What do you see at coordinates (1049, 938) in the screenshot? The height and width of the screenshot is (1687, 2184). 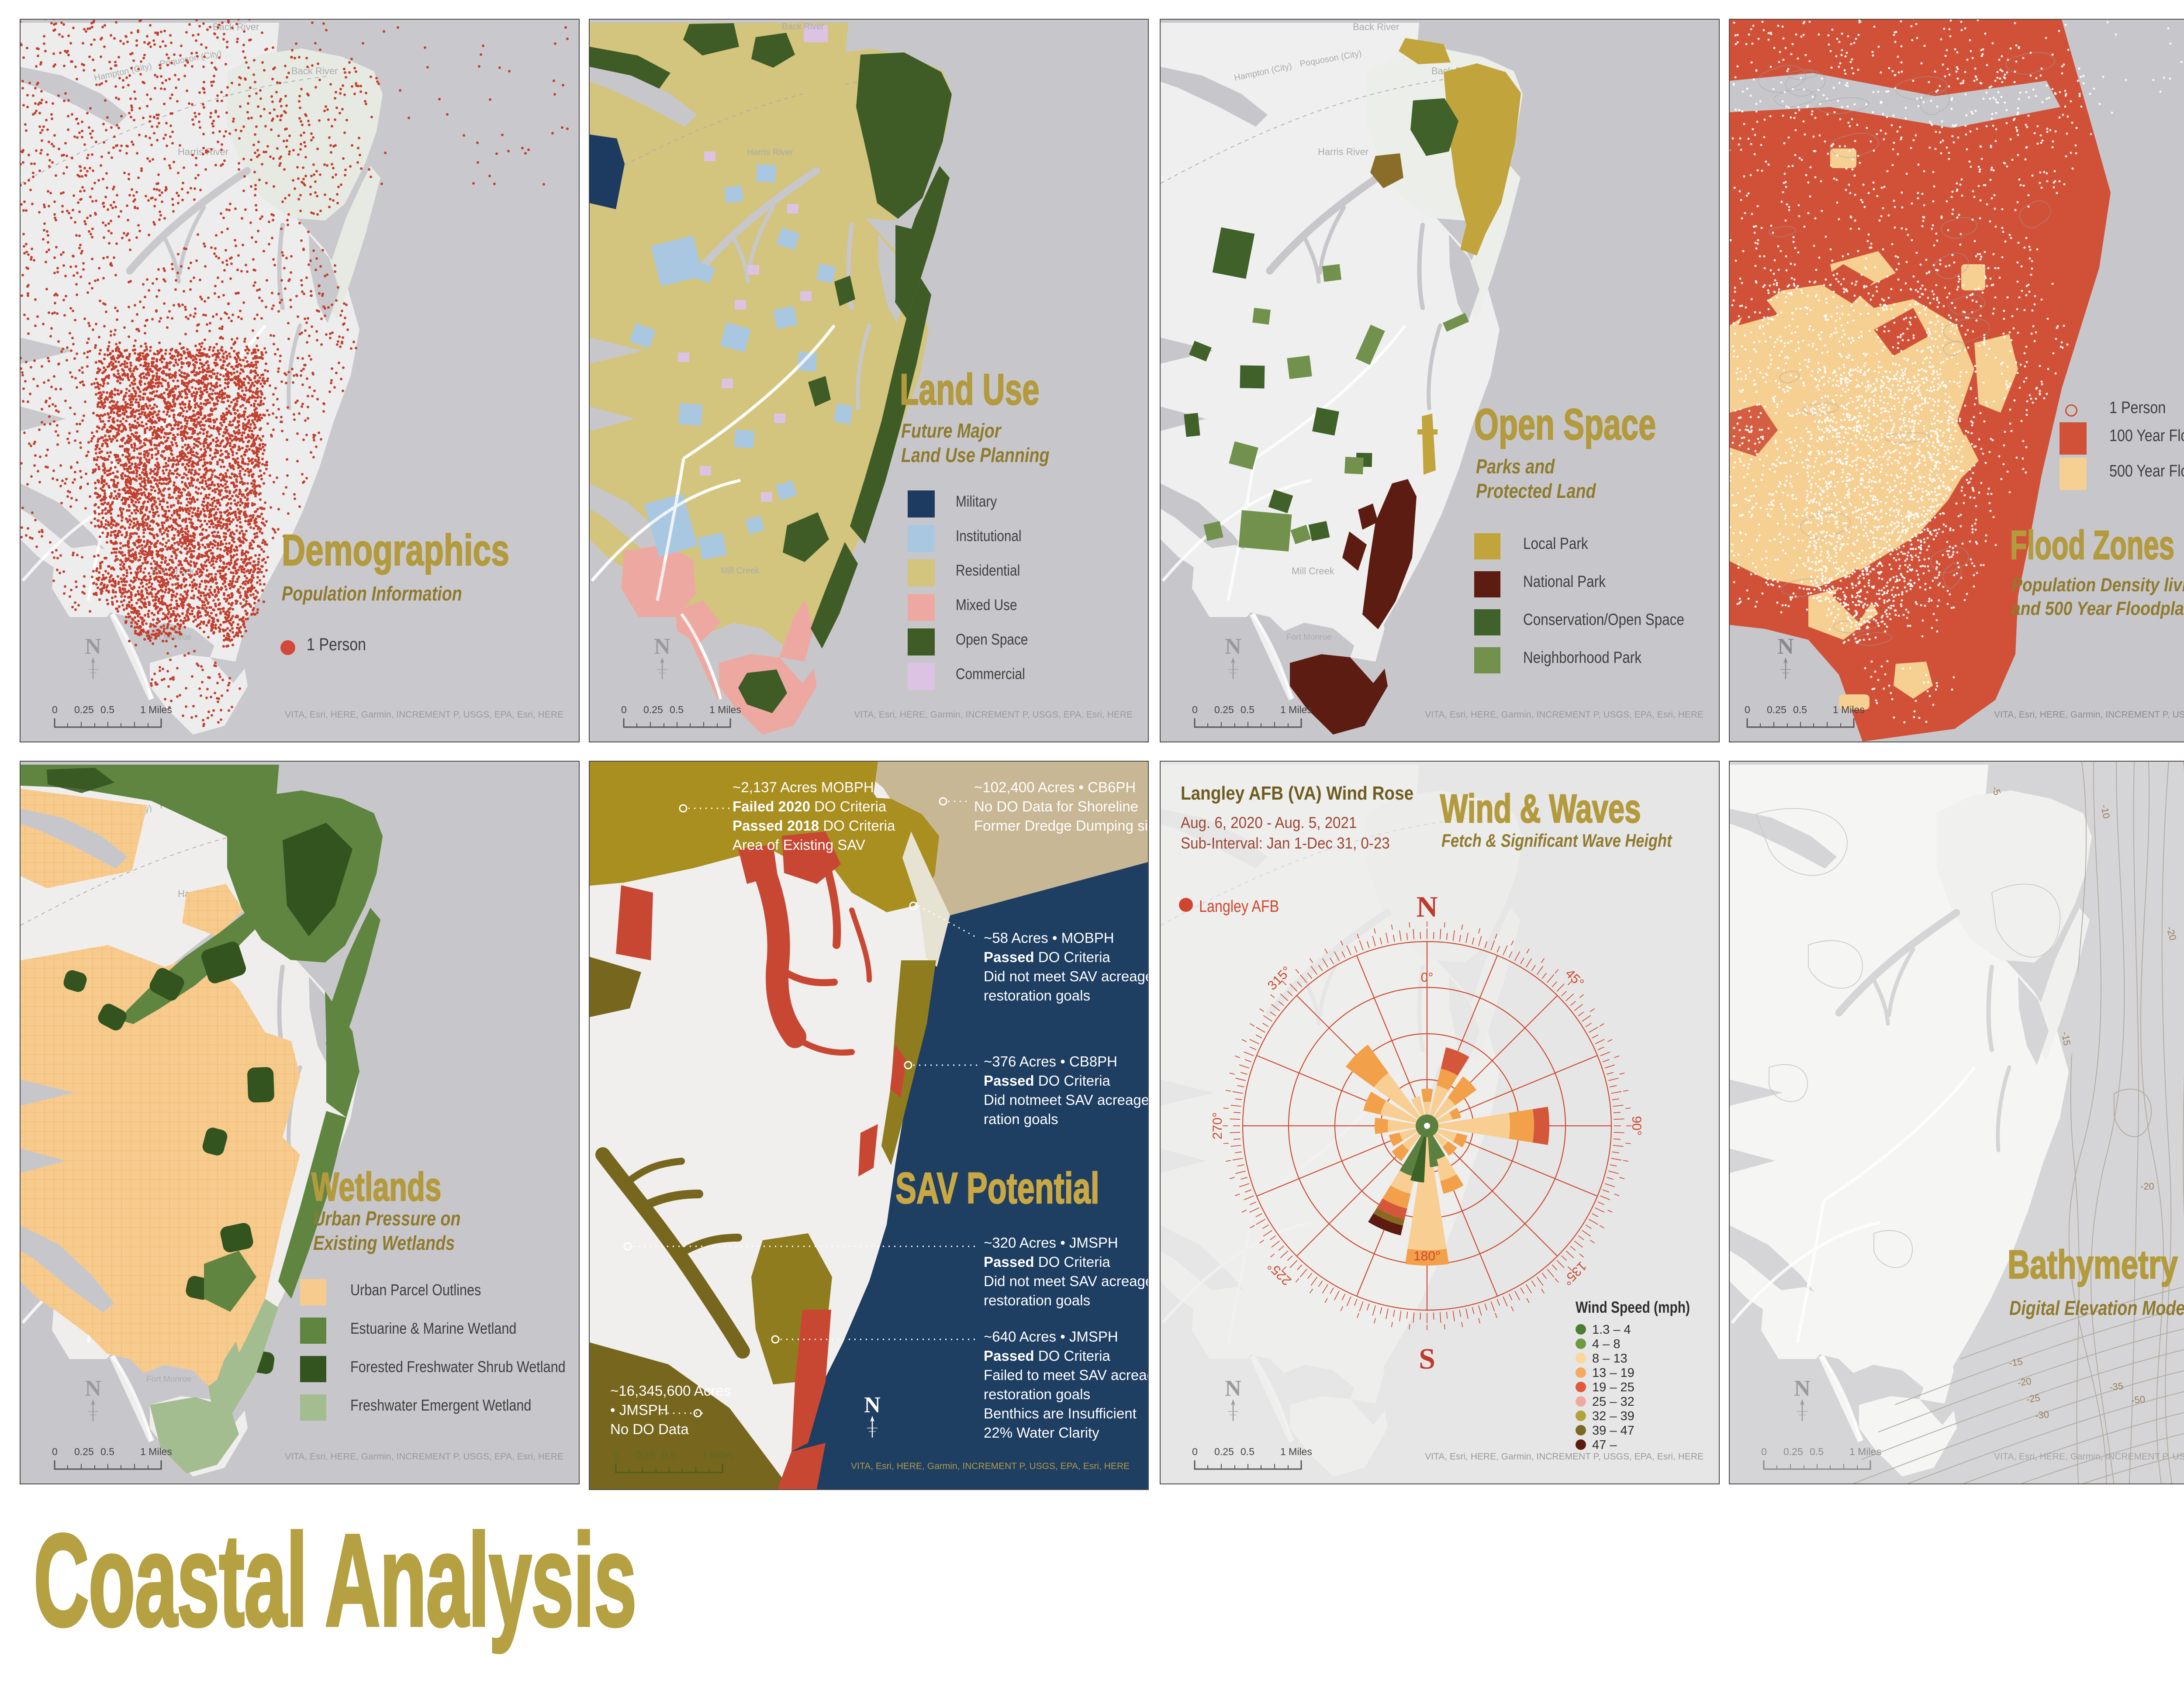 I see `svg-text: ~58 Acres • MOBPH` at bounding box center [1049, 938].